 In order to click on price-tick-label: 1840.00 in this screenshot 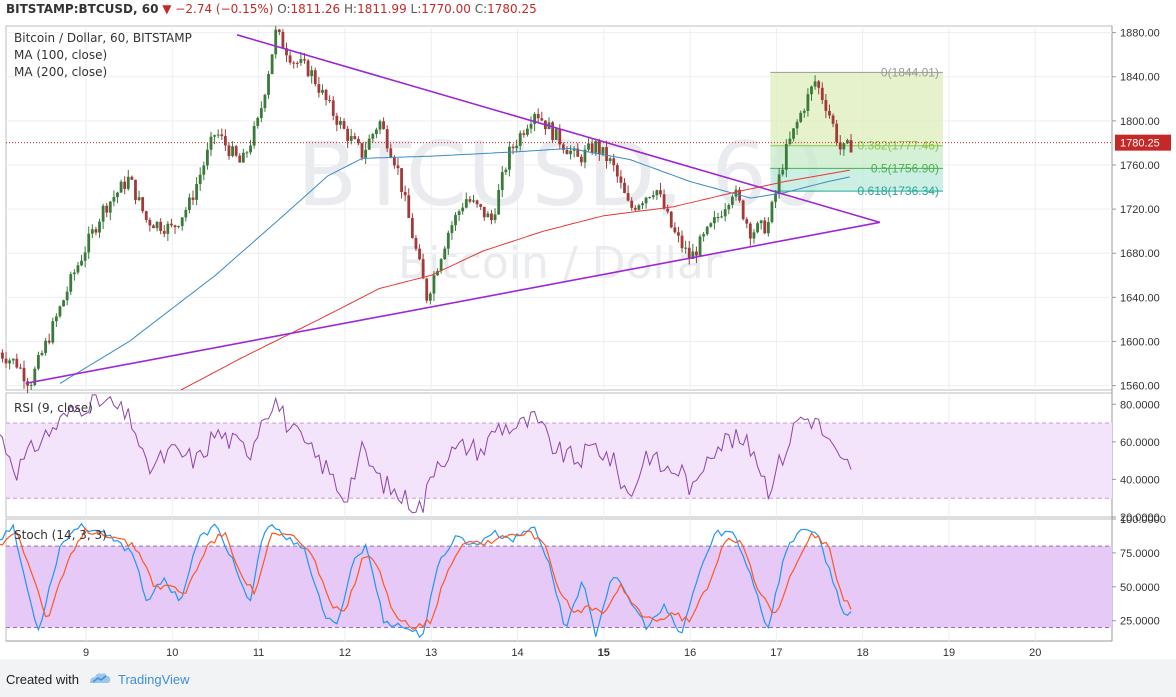, I will do `click(1140, 78)`.